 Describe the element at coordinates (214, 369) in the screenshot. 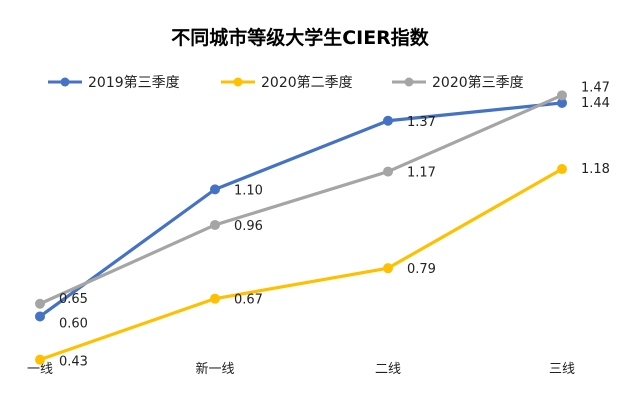

I see `x-tick-label: 新一线` at that location.